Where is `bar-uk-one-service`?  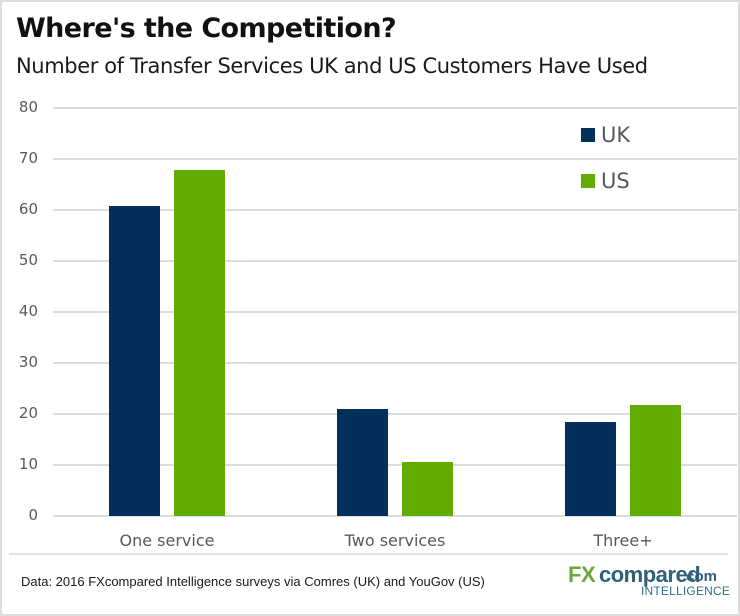 bar-uk-one-service is located at coordinates (134, 361).